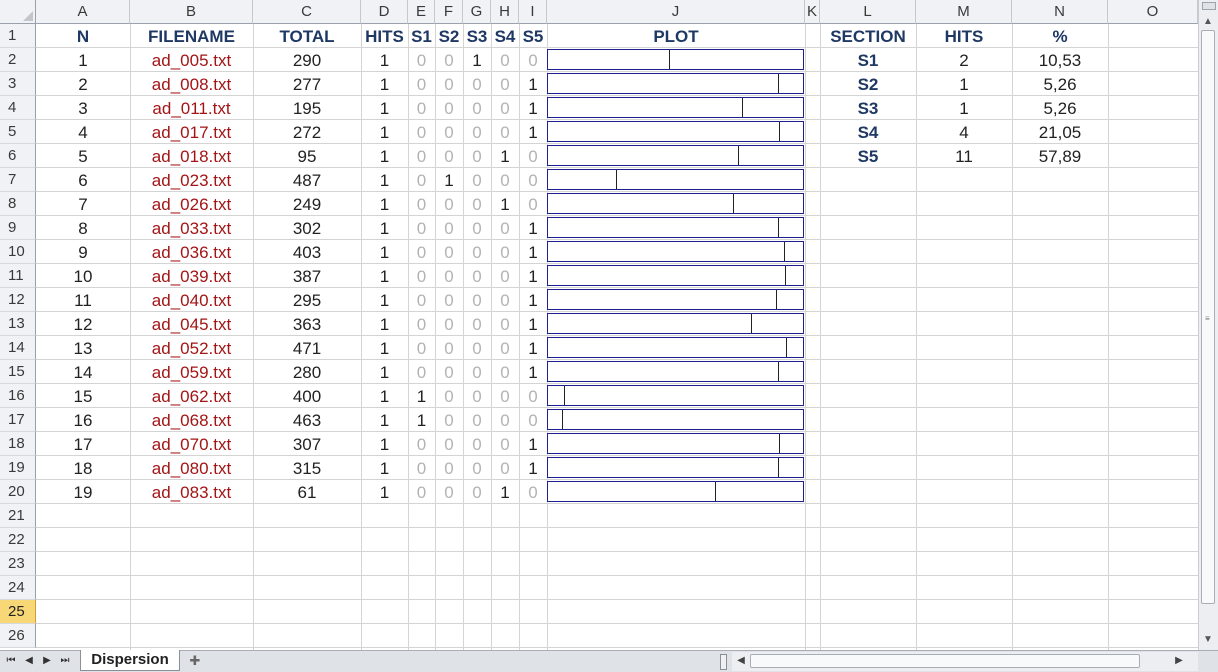  What do you see at coordinates (191, 492) in the screenshot?
I see `cell-filename: ad_083.txt` at bounding box center [191, 492].